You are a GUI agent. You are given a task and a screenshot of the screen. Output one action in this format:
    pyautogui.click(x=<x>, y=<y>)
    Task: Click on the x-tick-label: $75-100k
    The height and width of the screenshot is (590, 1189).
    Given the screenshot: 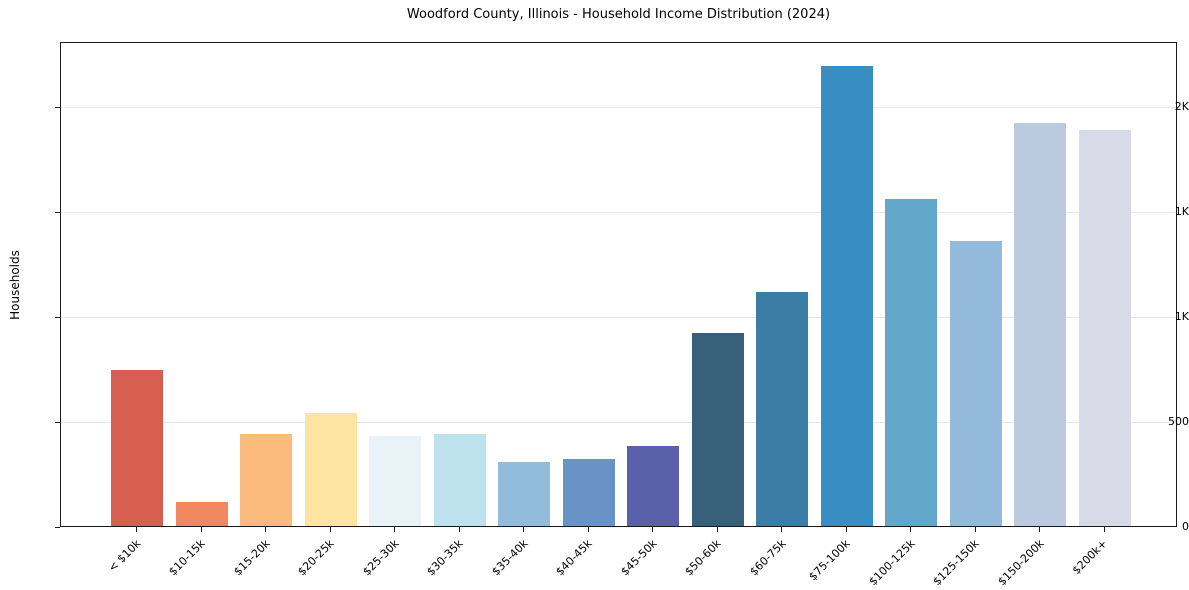 What is the action you would take?
    pyautogui.click(x=829, y=560)
    